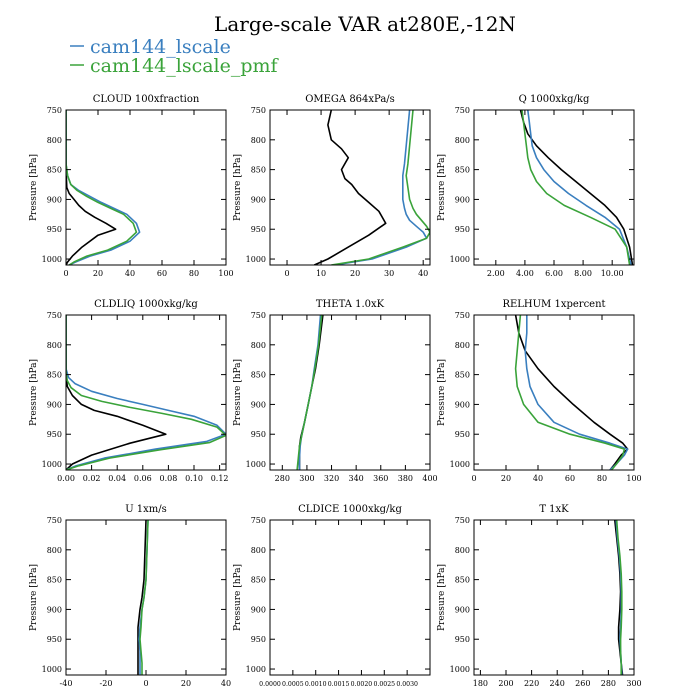 This screenshot has width=700, height=700. I want to click on x-tick-label: 0.0015, so click(339, 684).